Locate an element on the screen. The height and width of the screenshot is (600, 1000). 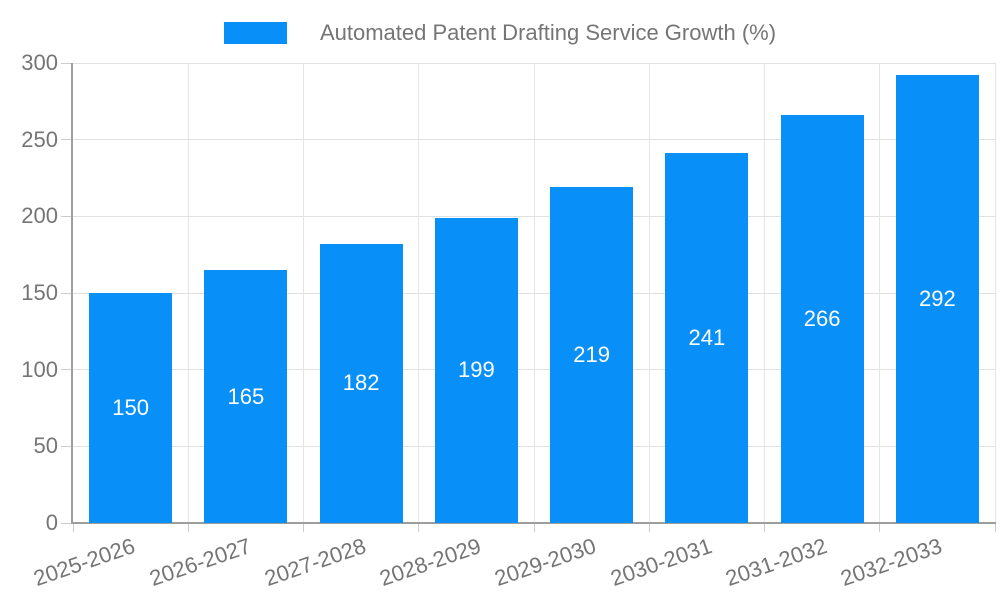
bar-value-label: 182 is located at coordinates (361, 383).